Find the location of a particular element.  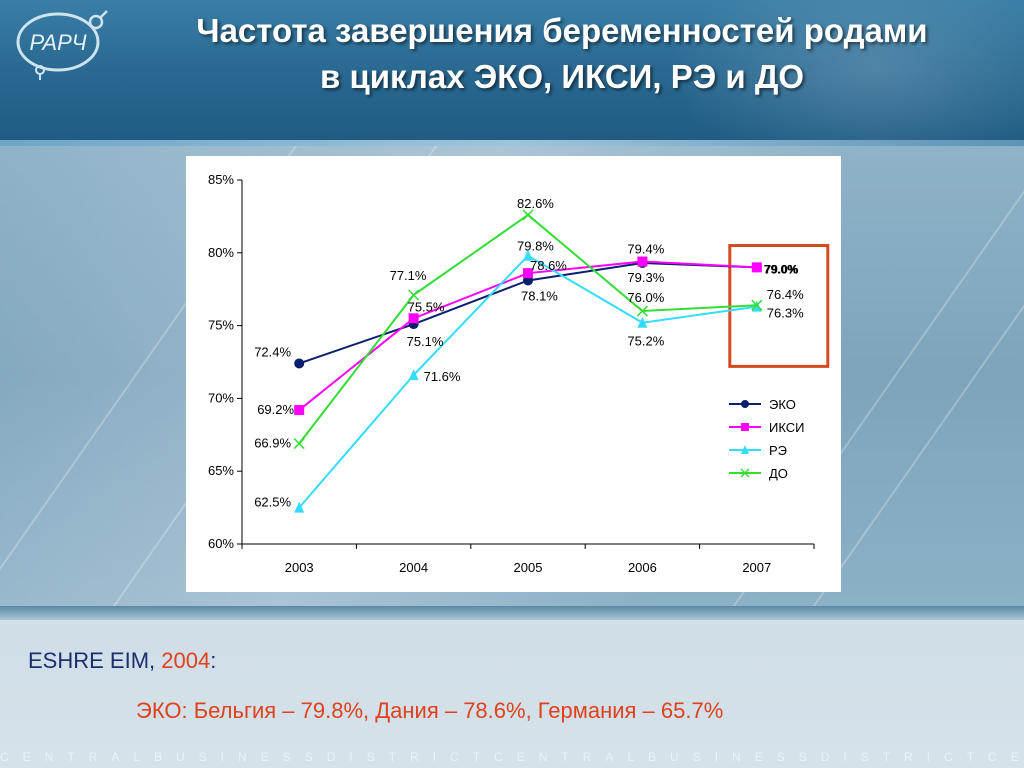

y-tick-label: 65% is located at coordinates (221, 470).